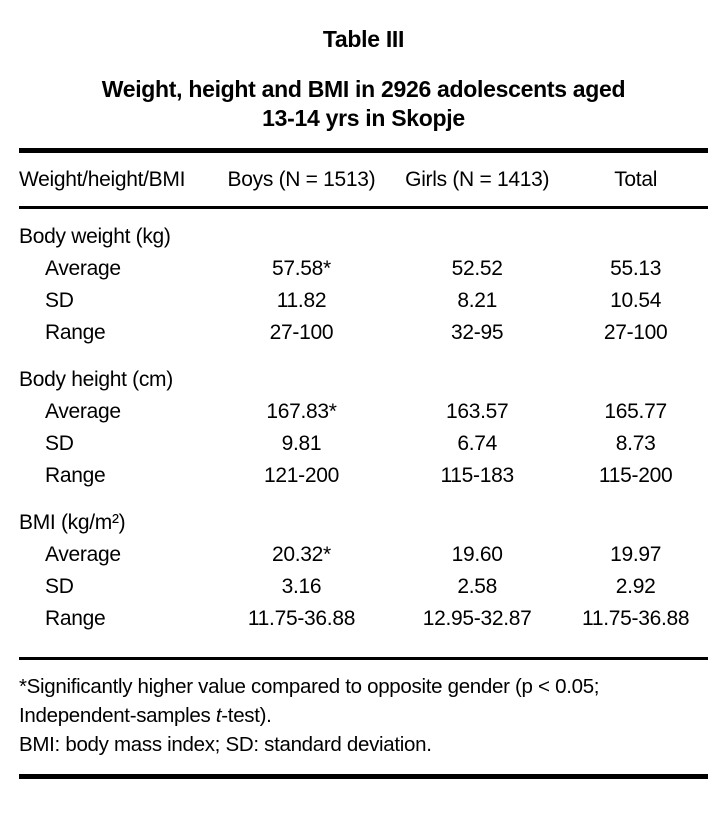 The height and width of the screenshot is (829, 727). Describe the element at coordinates (363, 333) in the screenshot. I see `table-row: Range 27-100 32-95 27-100` at that location.